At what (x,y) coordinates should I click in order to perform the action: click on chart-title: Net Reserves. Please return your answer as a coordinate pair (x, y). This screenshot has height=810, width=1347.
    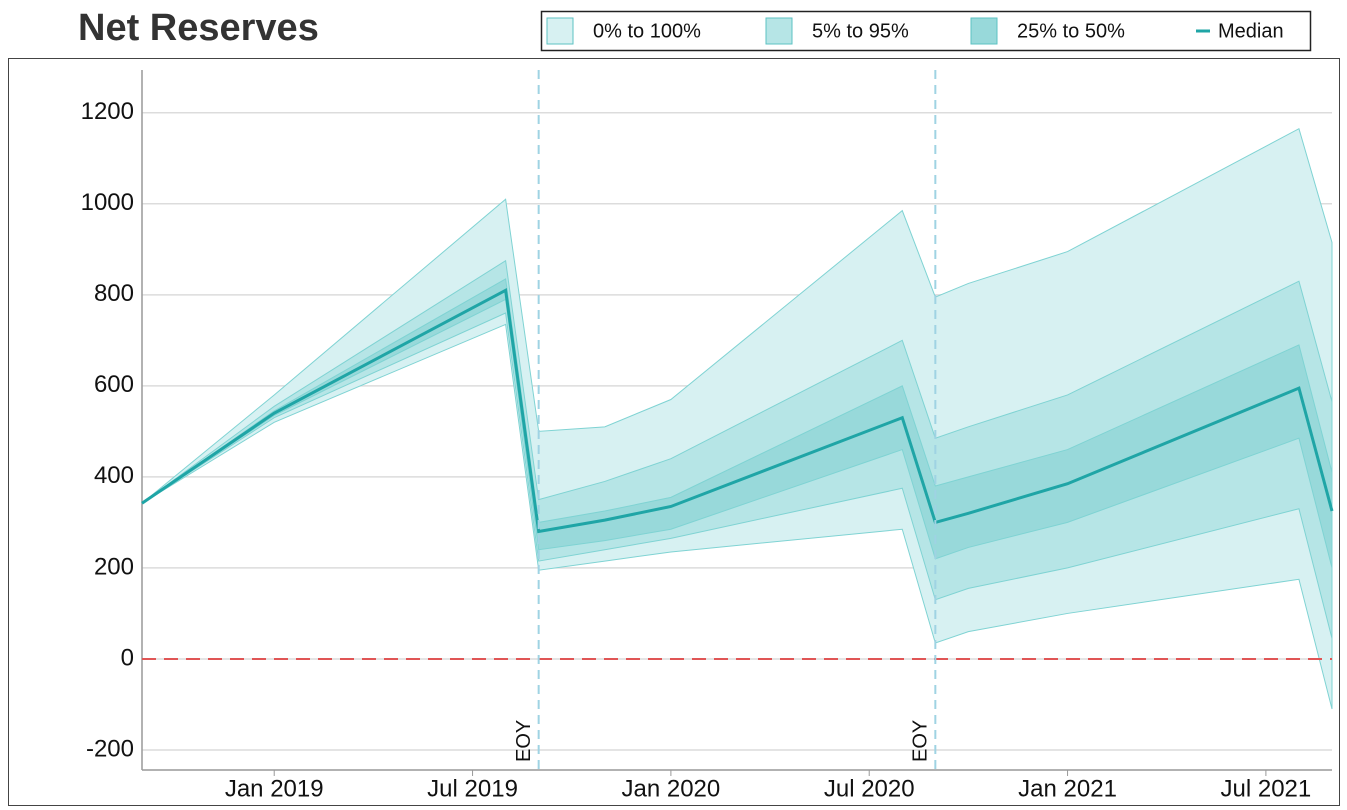
    Looking at the image, I should click on (198, 28).